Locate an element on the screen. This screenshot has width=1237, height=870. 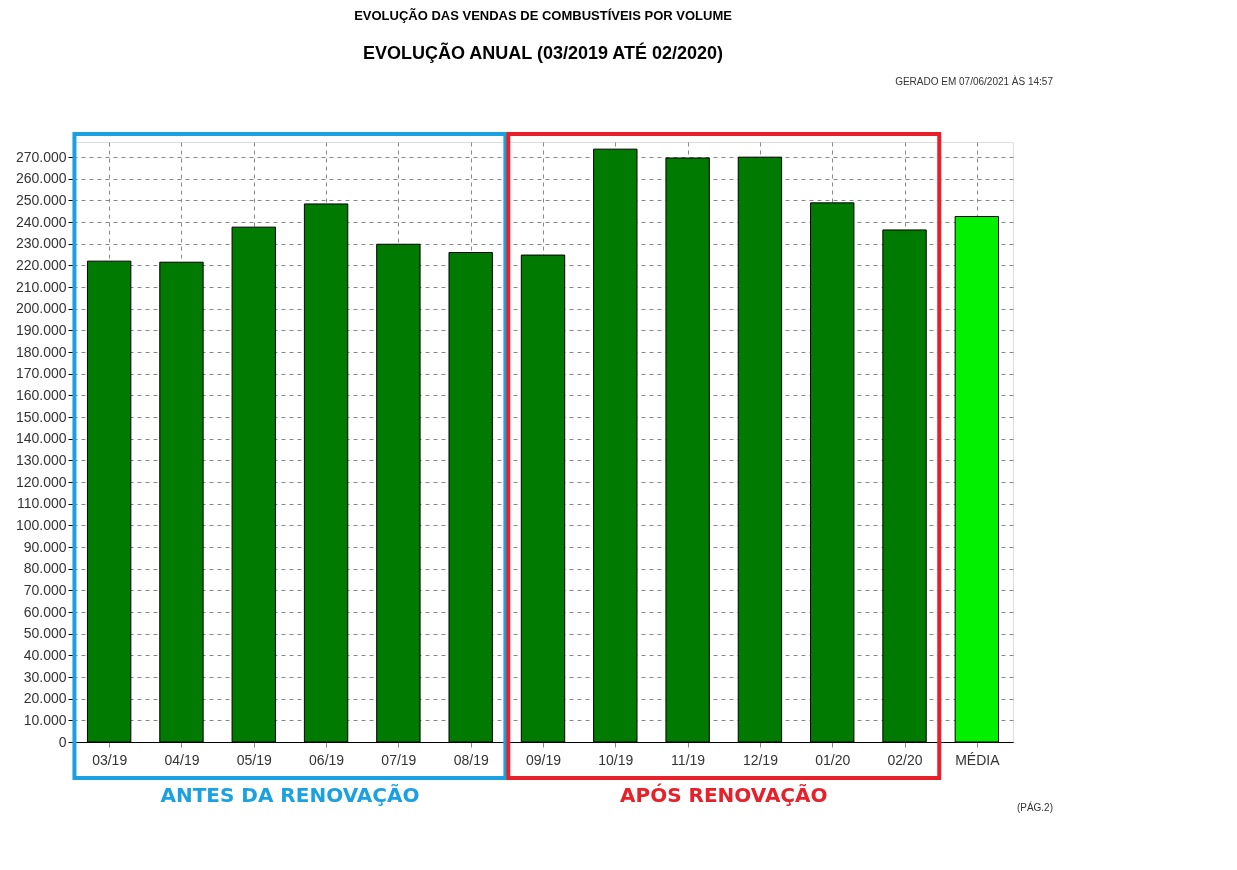
y-tick-label: 230.000 is located at coordinates (41, 243).